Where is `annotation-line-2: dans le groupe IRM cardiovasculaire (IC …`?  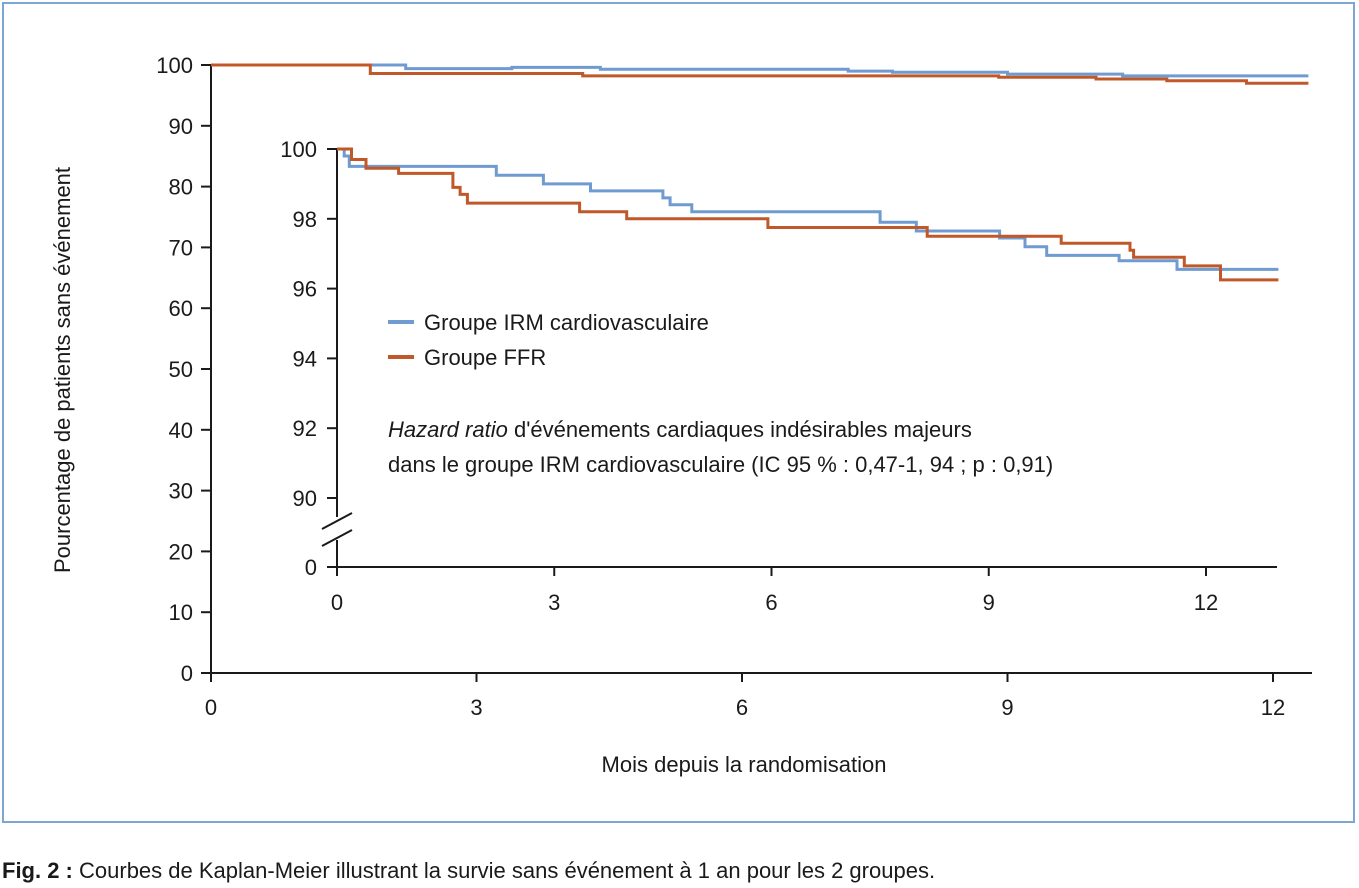 annotation-line-2: dans le groupe IRM cardiovasculaire (IC … is located at coordinates (720, 464).